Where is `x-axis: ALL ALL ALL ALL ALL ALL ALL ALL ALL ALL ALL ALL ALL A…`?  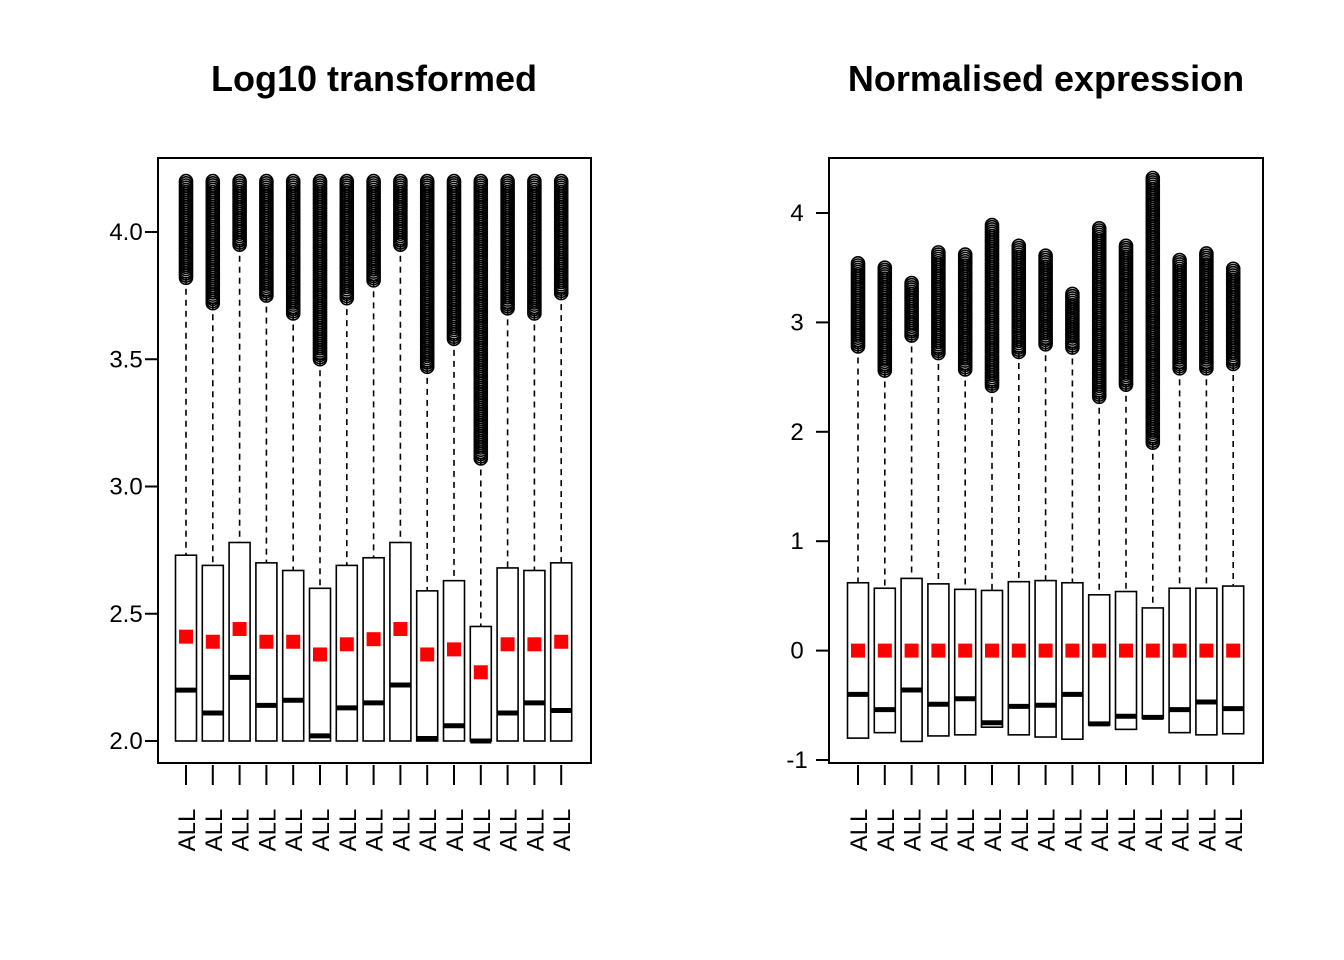 x-axis: ALL ALL ALL ALL ALL ALL ALL ALL ALL ALL ALL ALL ALL A… is located at coordinates (1047, 808).